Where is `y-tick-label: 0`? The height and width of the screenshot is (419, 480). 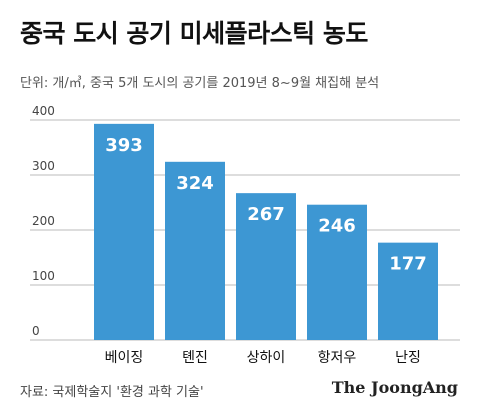 y-tick-label: 0 is located at coordinates (36, 331).